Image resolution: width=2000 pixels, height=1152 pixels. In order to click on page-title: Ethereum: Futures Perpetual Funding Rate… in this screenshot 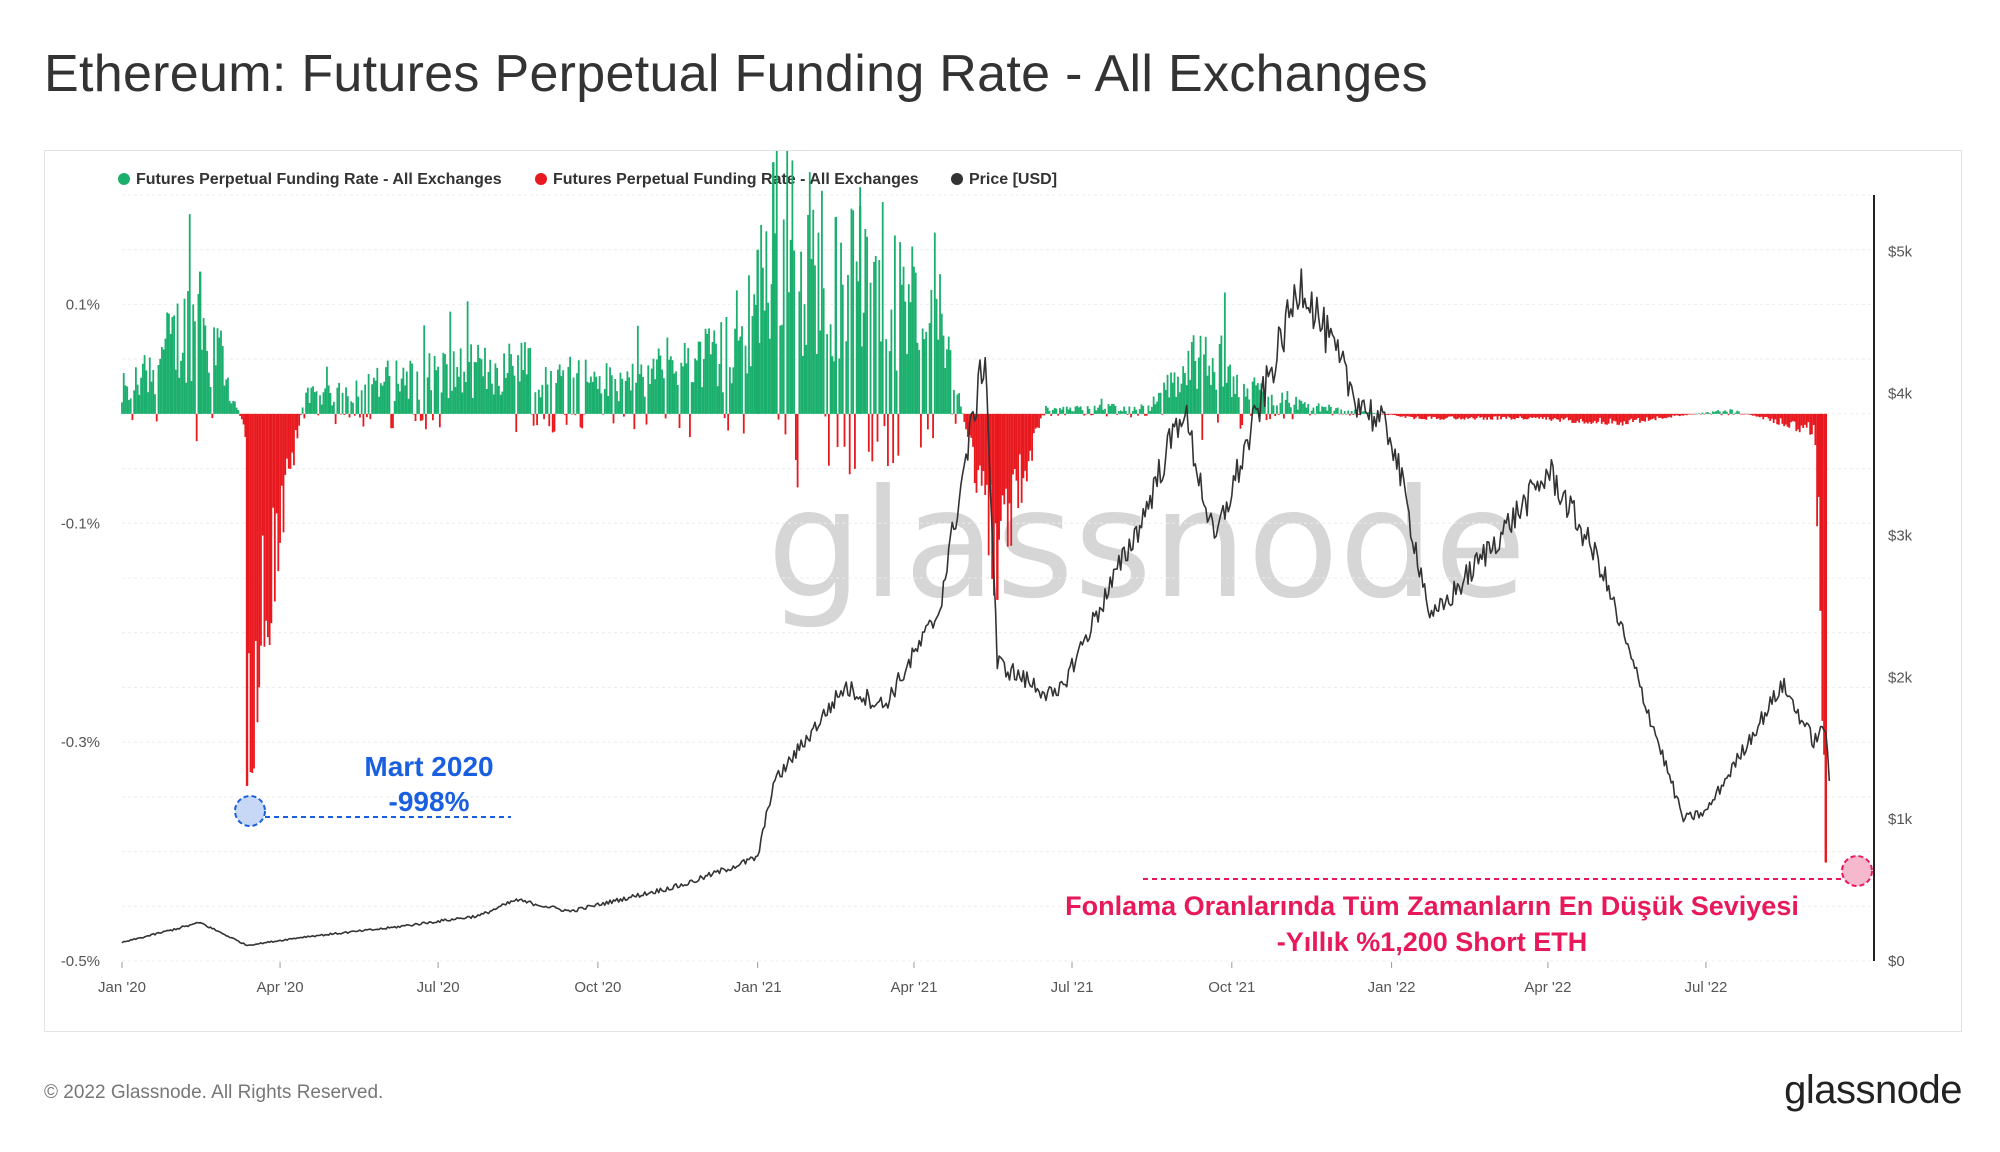, I will do `click(736, 74)`.